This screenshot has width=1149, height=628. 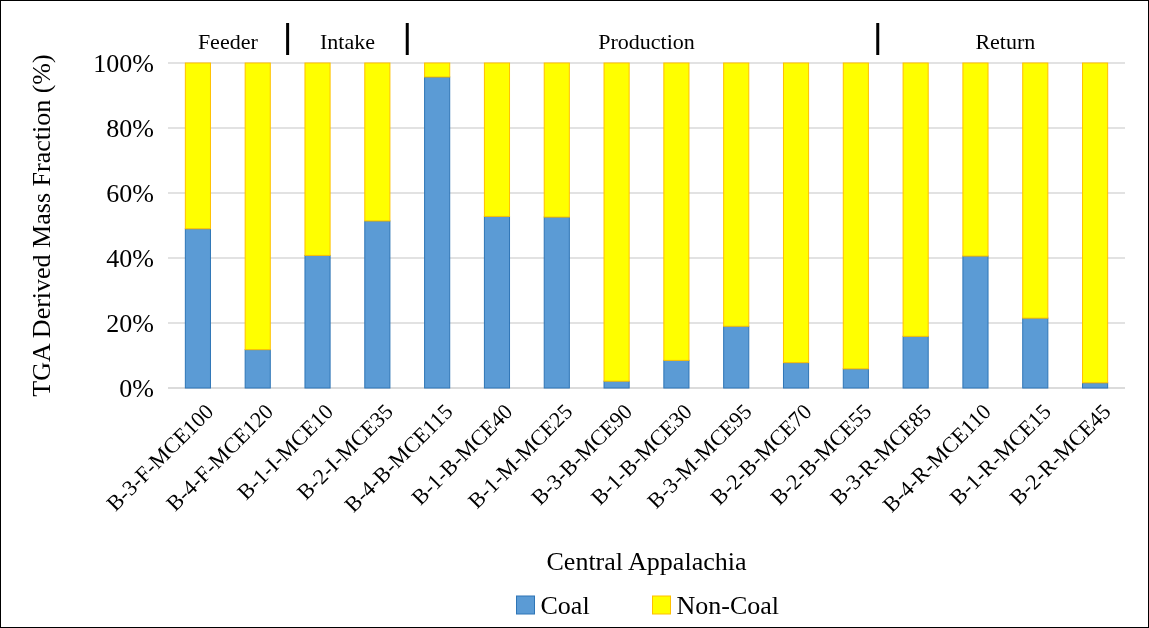 I want to click on y-tick-label: 100%, so click(x=123, y=64).